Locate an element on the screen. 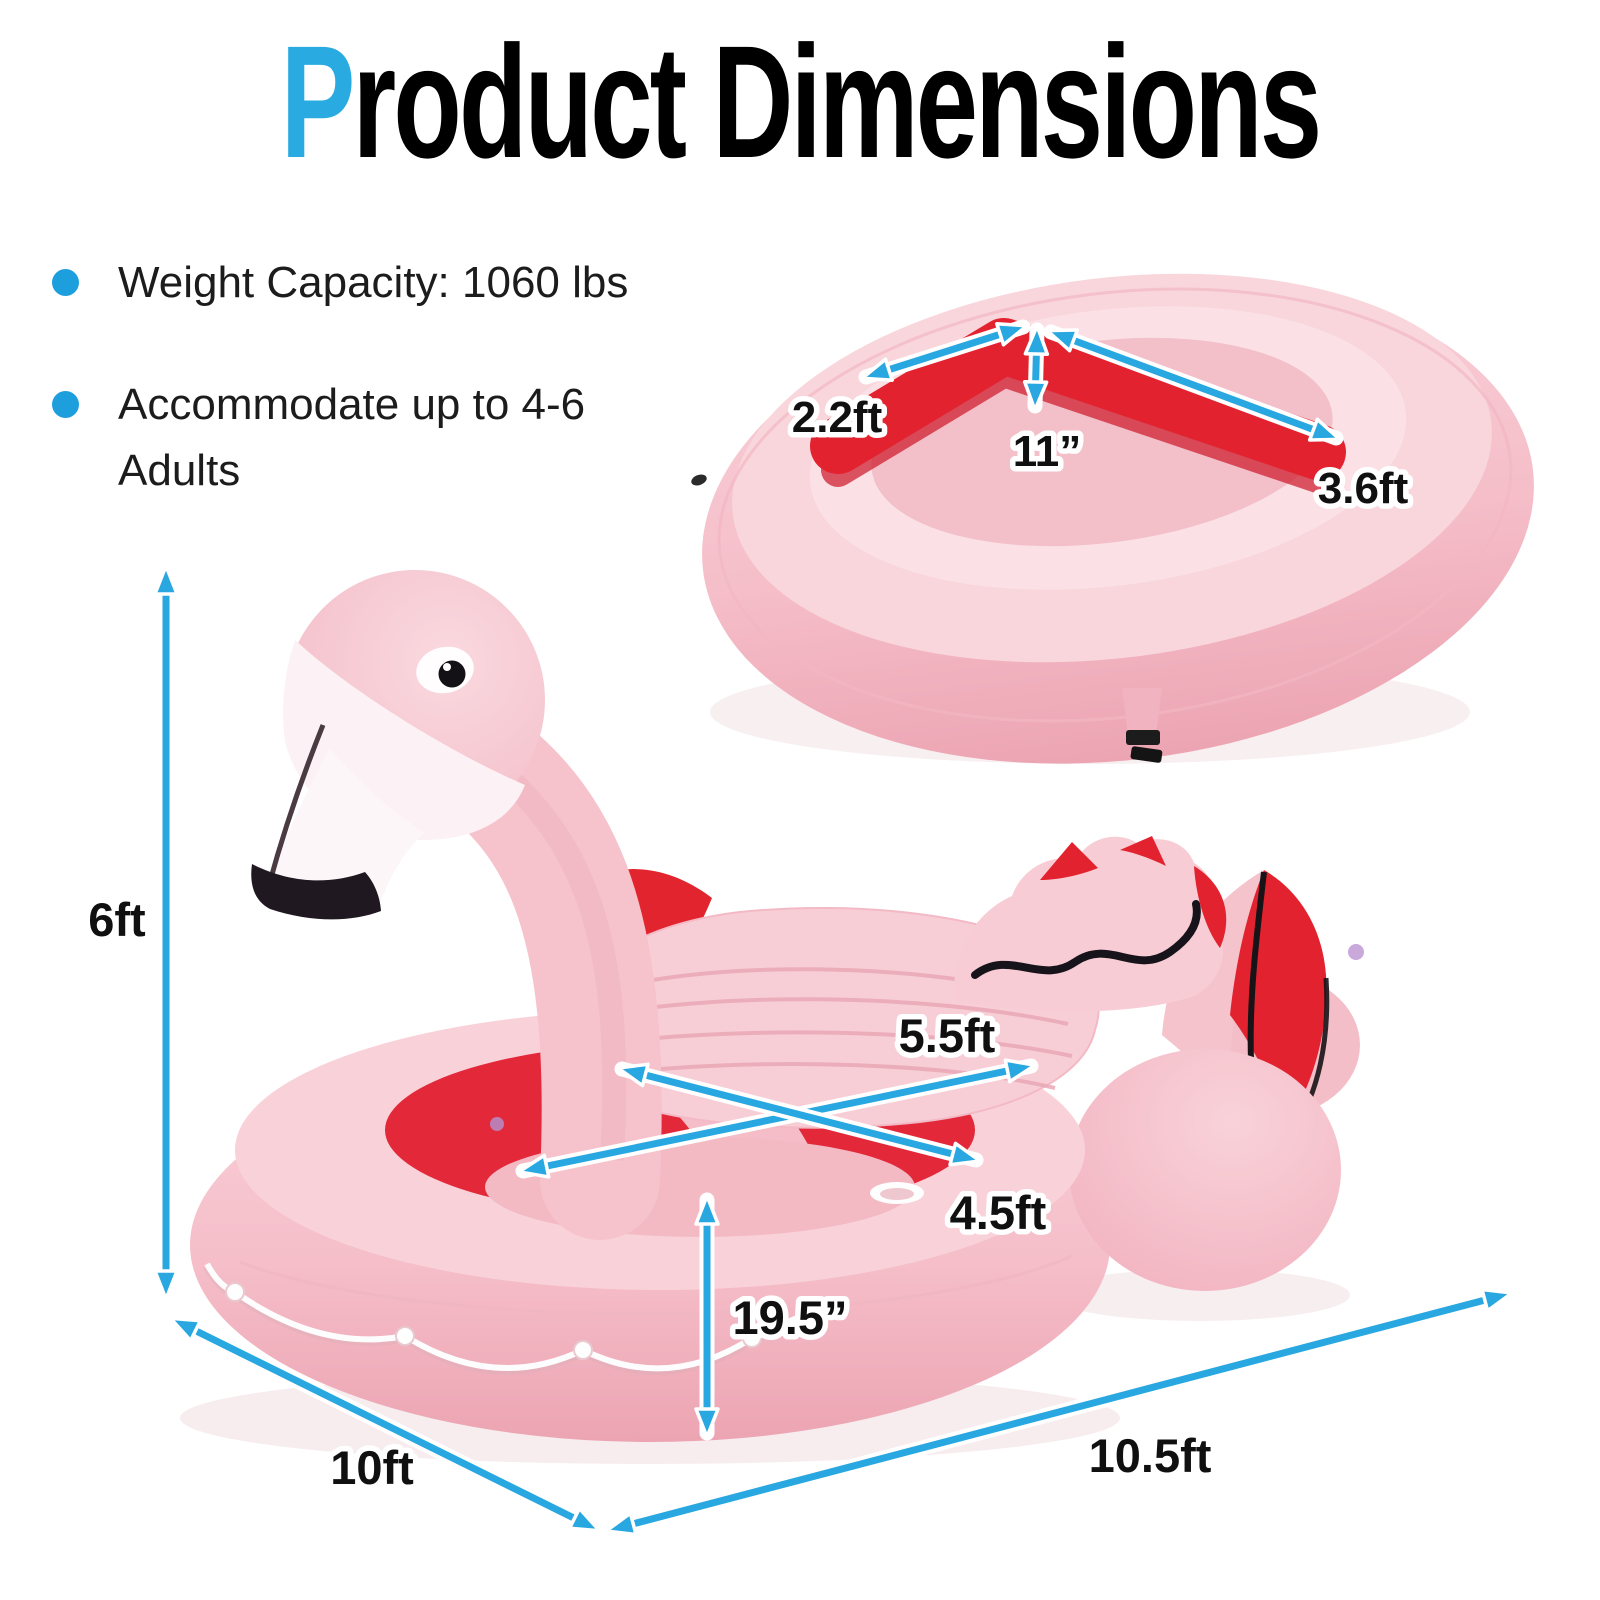 The image size is (1600, 1600). height-label: 6ft is located at coordinates (117, 919).